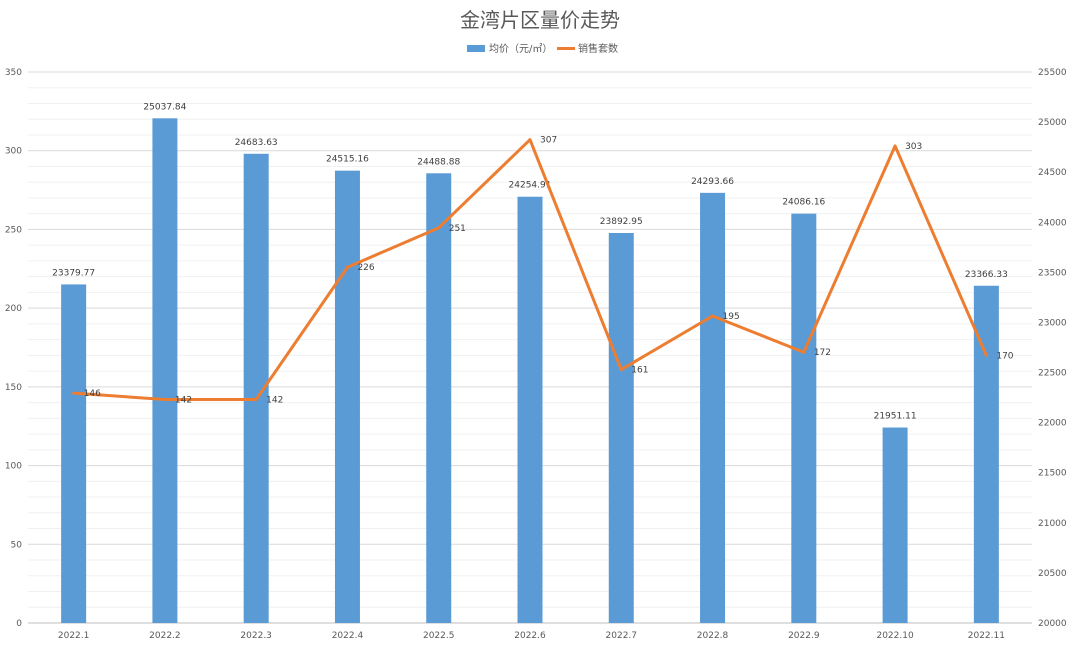 The width and height of the screenshot is (1080, 649). Describe the element at coordinates (986, 636) in the screenshot. I see `x-tick-label: 2022.11` at that location.